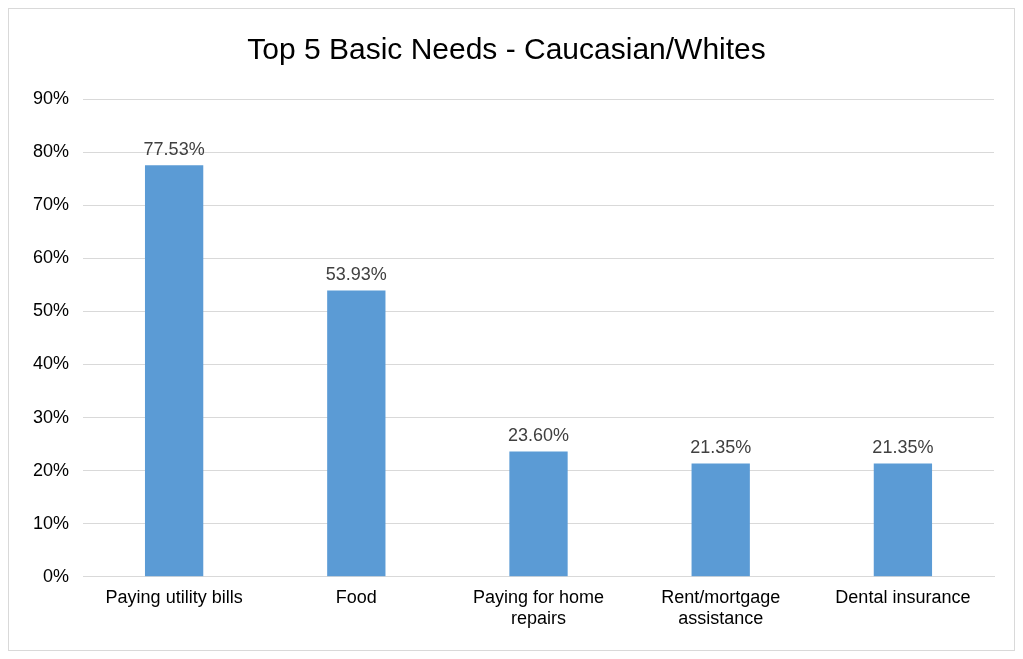  I want to click on y-tick-label: 80%, so click(51, 151).